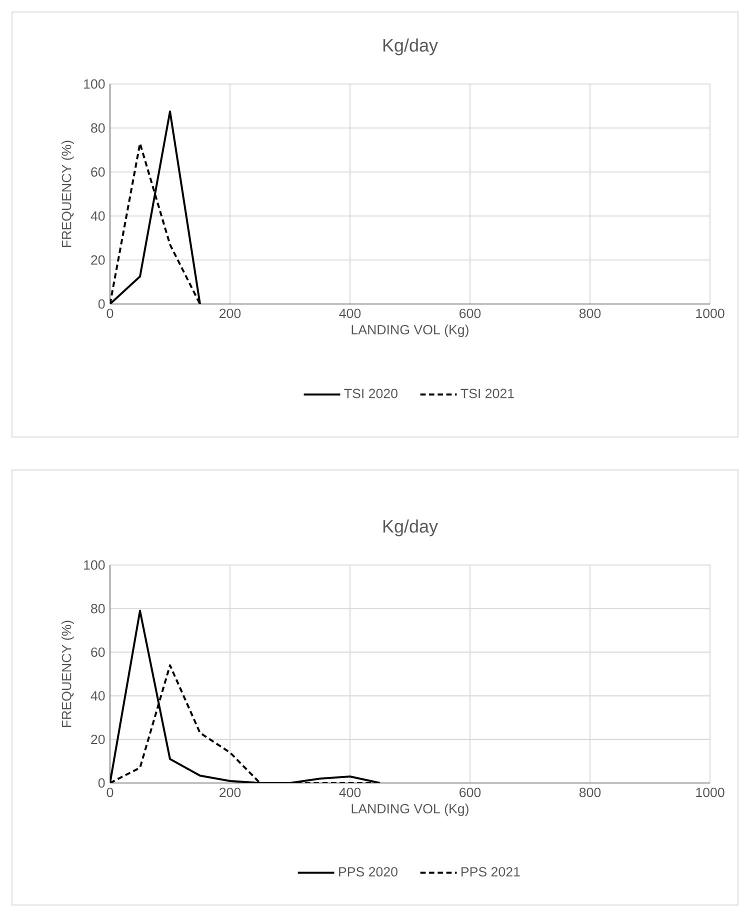  What do you see at coordinates (371, 393) in the screenshot?
I see `legend-label: TSI 2020` at bounding box center [371, 393].